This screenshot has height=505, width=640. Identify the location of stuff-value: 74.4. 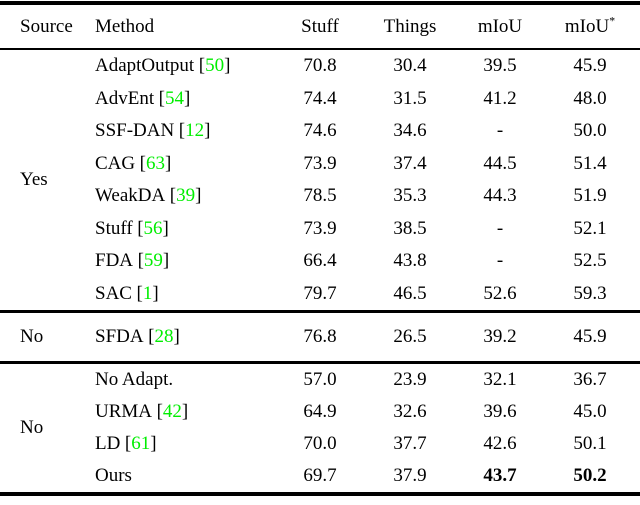
(320, 98).